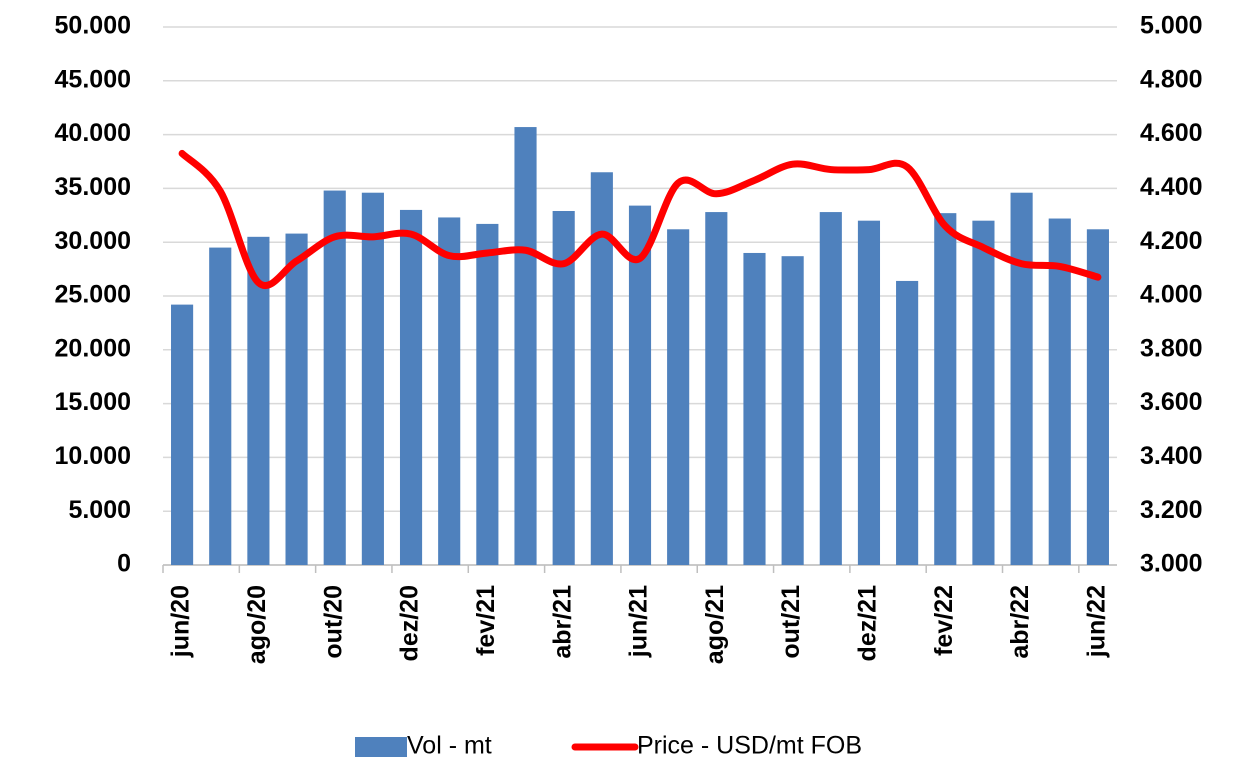  Describe the element at coordinates (93, 456) in the screenshot. I see `y-tick-label: 10.000` at that location.